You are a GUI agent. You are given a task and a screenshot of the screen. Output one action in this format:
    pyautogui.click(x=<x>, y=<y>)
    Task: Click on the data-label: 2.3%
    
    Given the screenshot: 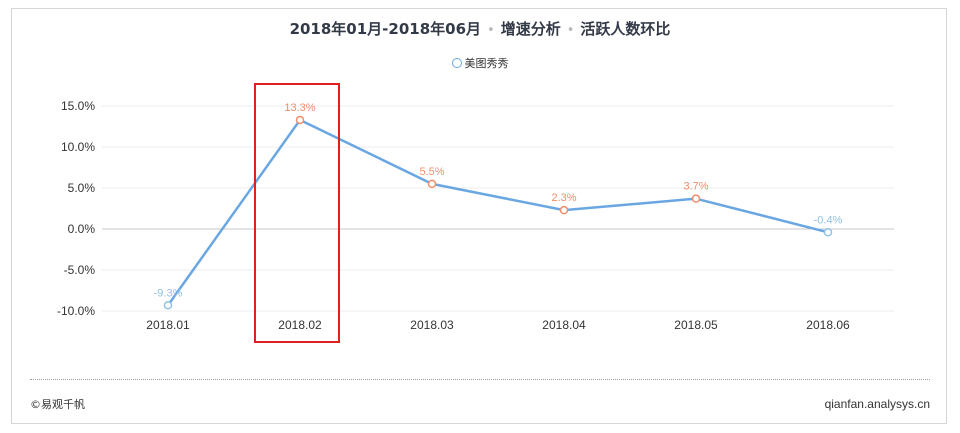 What is the action you would take?
    pyautogui.click(x=563, y=198)
    